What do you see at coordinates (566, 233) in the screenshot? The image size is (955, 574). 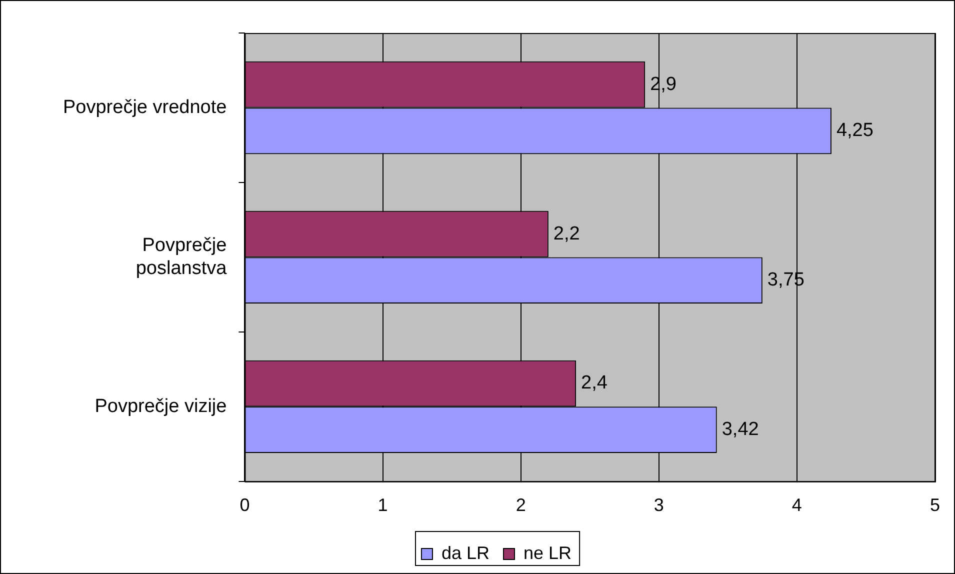 I see `data-label: 2,2` at bounding box center [566, 233].